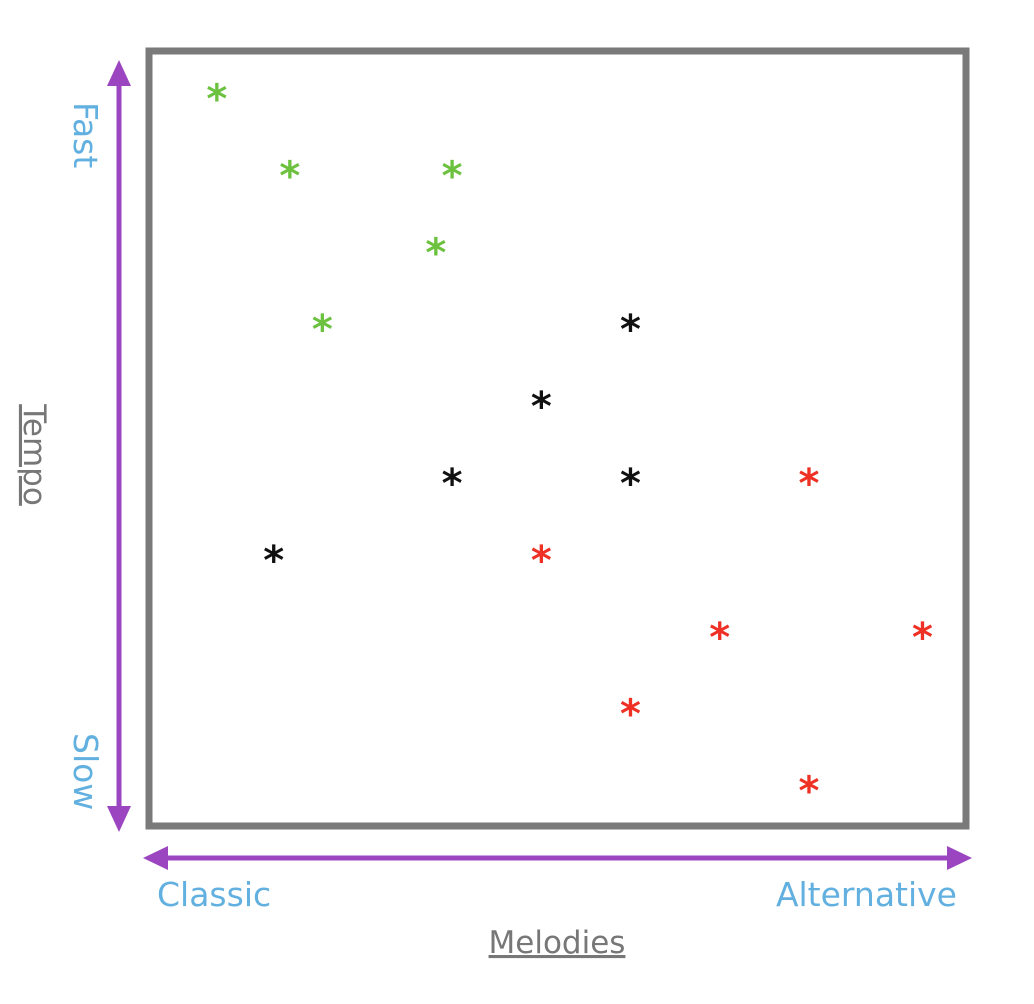 Image resolution: width=1034 pixels, height=1004 pixels. What do you see at coordinates (155, 858) in the screenshot?
I see `x-axis-arrow-head-left` at bounding box center [155, 858].